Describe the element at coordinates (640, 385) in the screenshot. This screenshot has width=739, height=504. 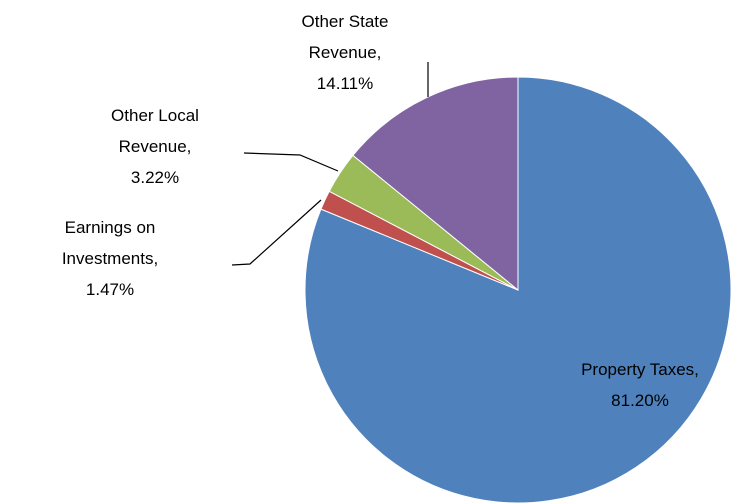
I see `data-label: Property Taxes, 81.20%` at that location.